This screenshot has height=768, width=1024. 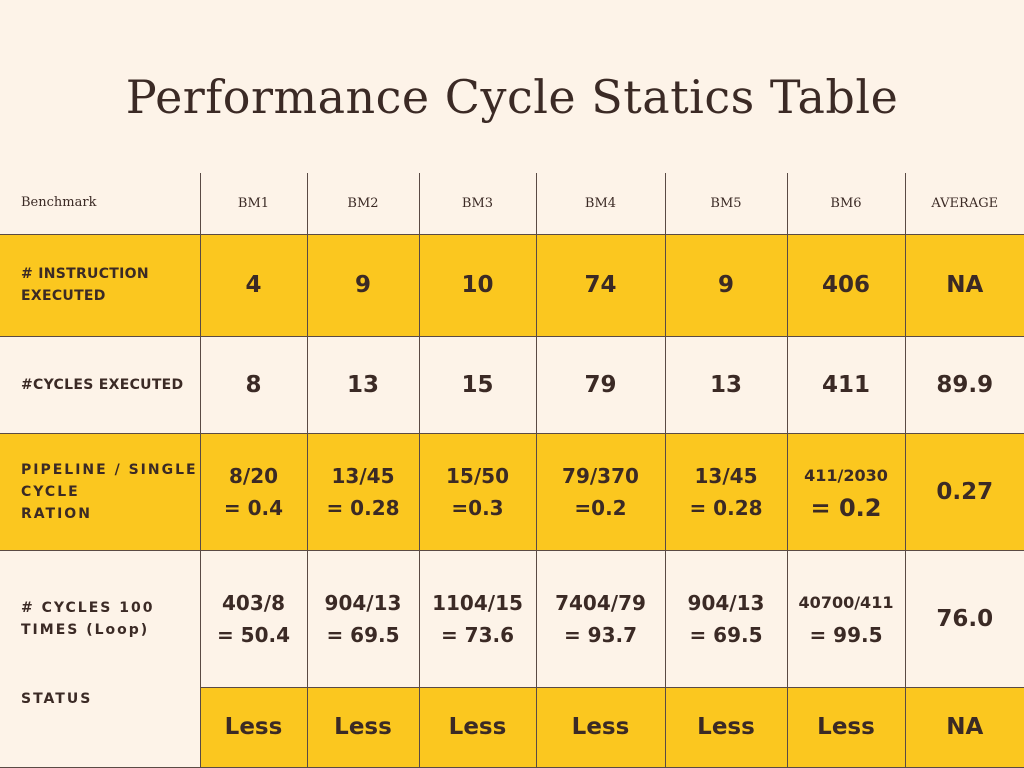 I want to click on loop-bm4: 7404/79 = 93.7, so click(x=600, y=618).